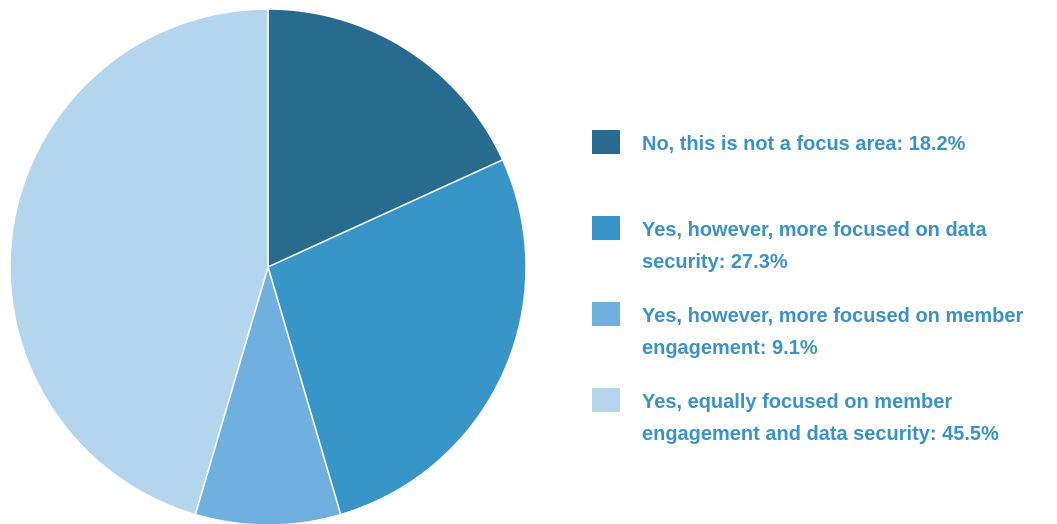  I want to click on pie-slice-not-focus-area, so click(385, 138).